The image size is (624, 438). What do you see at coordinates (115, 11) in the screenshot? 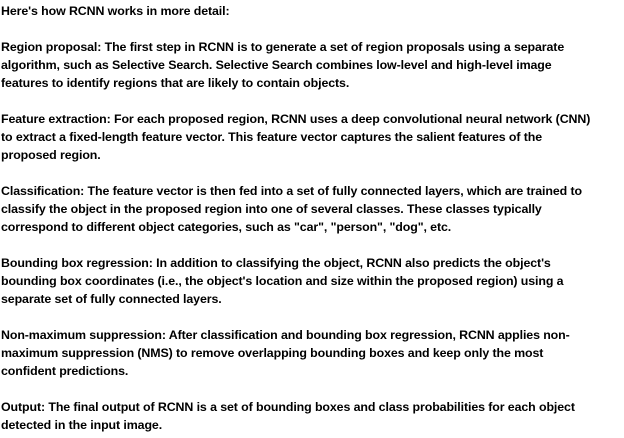
I see `intro-line: Here's how RCNN works in more detail:` at bounding box center [115, 11].